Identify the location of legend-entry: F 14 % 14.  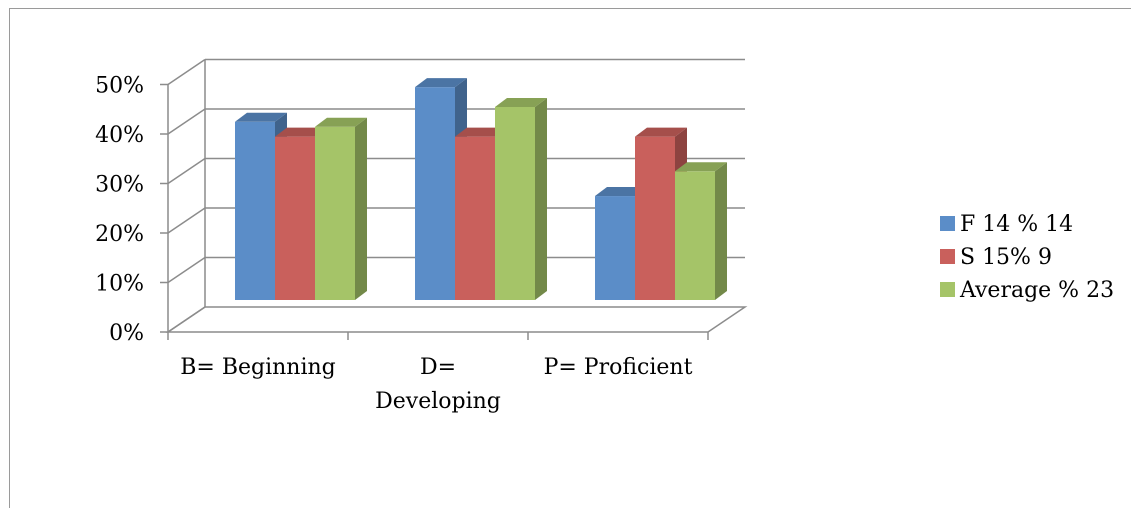
(1016, 224).